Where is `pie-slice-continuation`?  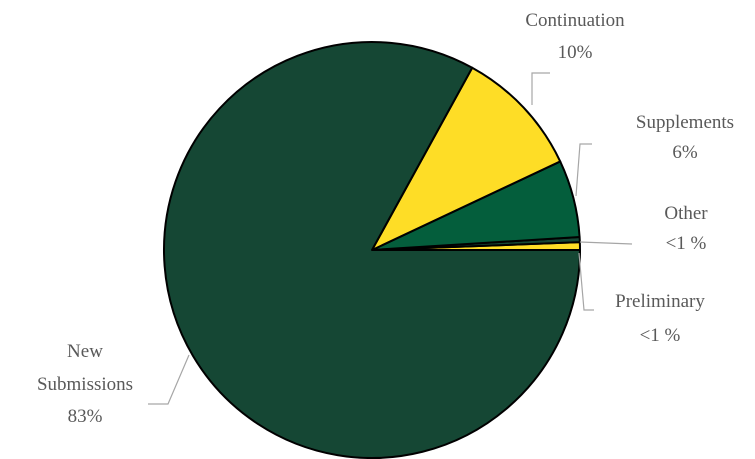
pie-slice-continuation is located at coordinates (466, 158).